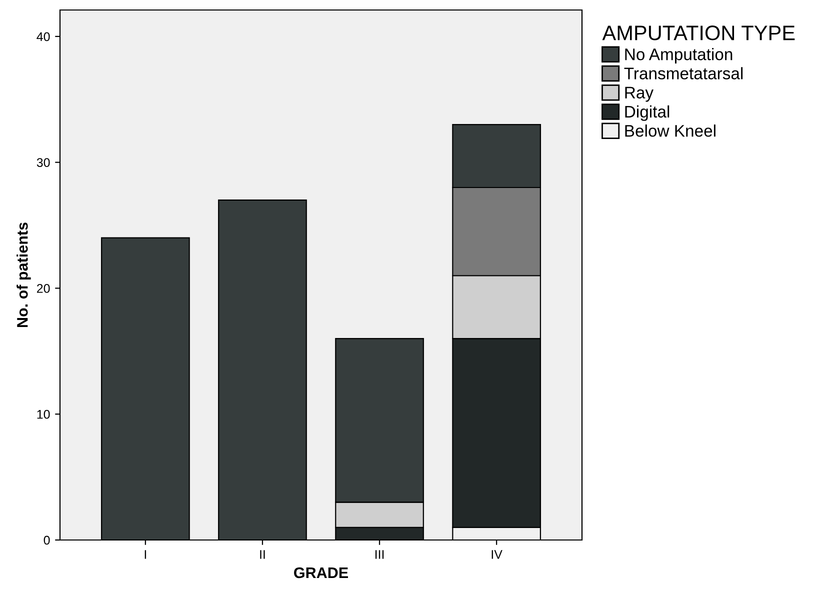 The image size is (835, 594). Describe the element at coordinates (678, 56) in the screenshot. I see `legend-label: No Amputation` at that location.